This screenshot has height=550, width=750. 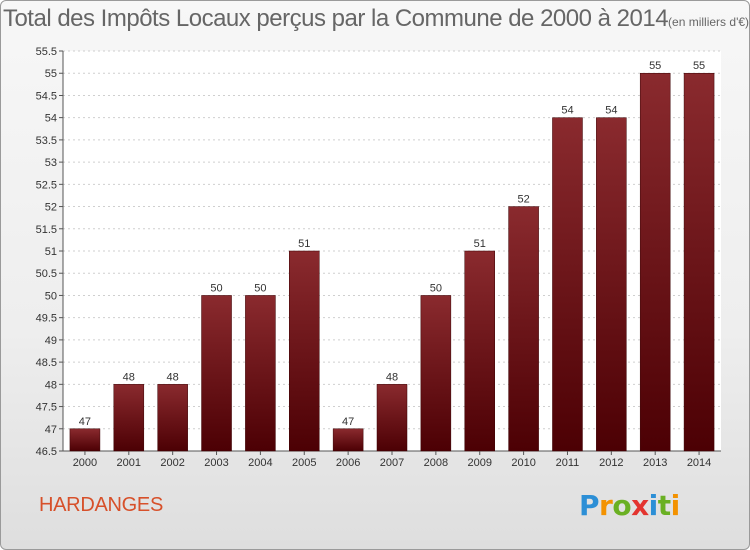 What do you see at coordinates (46, 319) in the screenshot?
I see `y-tick-label: 49.5` at bounding box center [46, 319].